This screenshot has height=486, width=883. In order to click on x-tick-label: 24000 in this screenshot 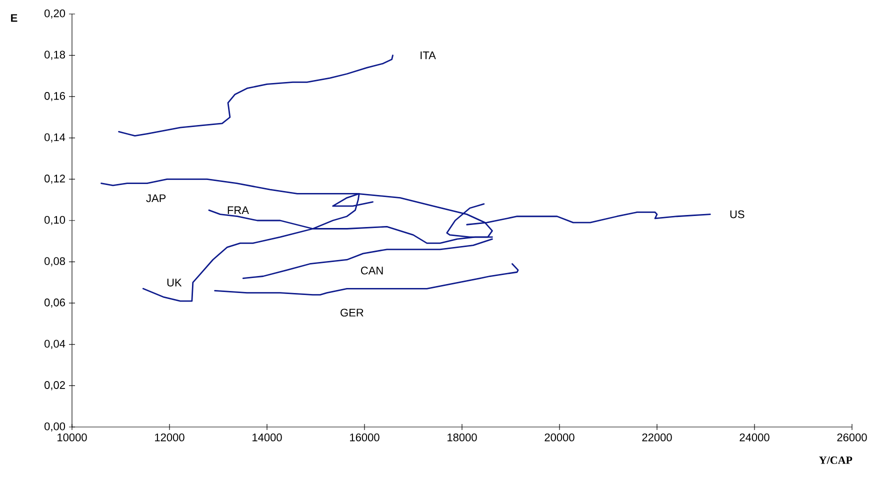, I will do `click(755, 438)`.